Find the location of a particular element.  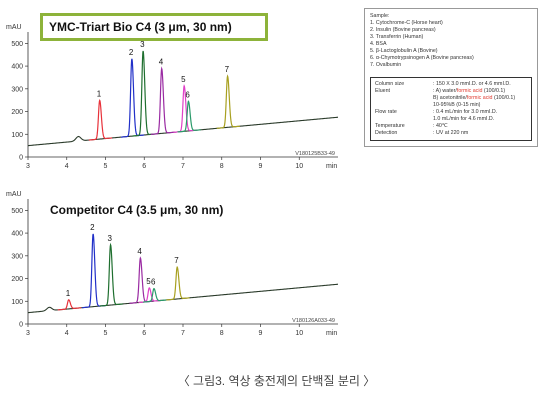

eluent-a-post: (100/0.1) is located at coordinates (494, 91).